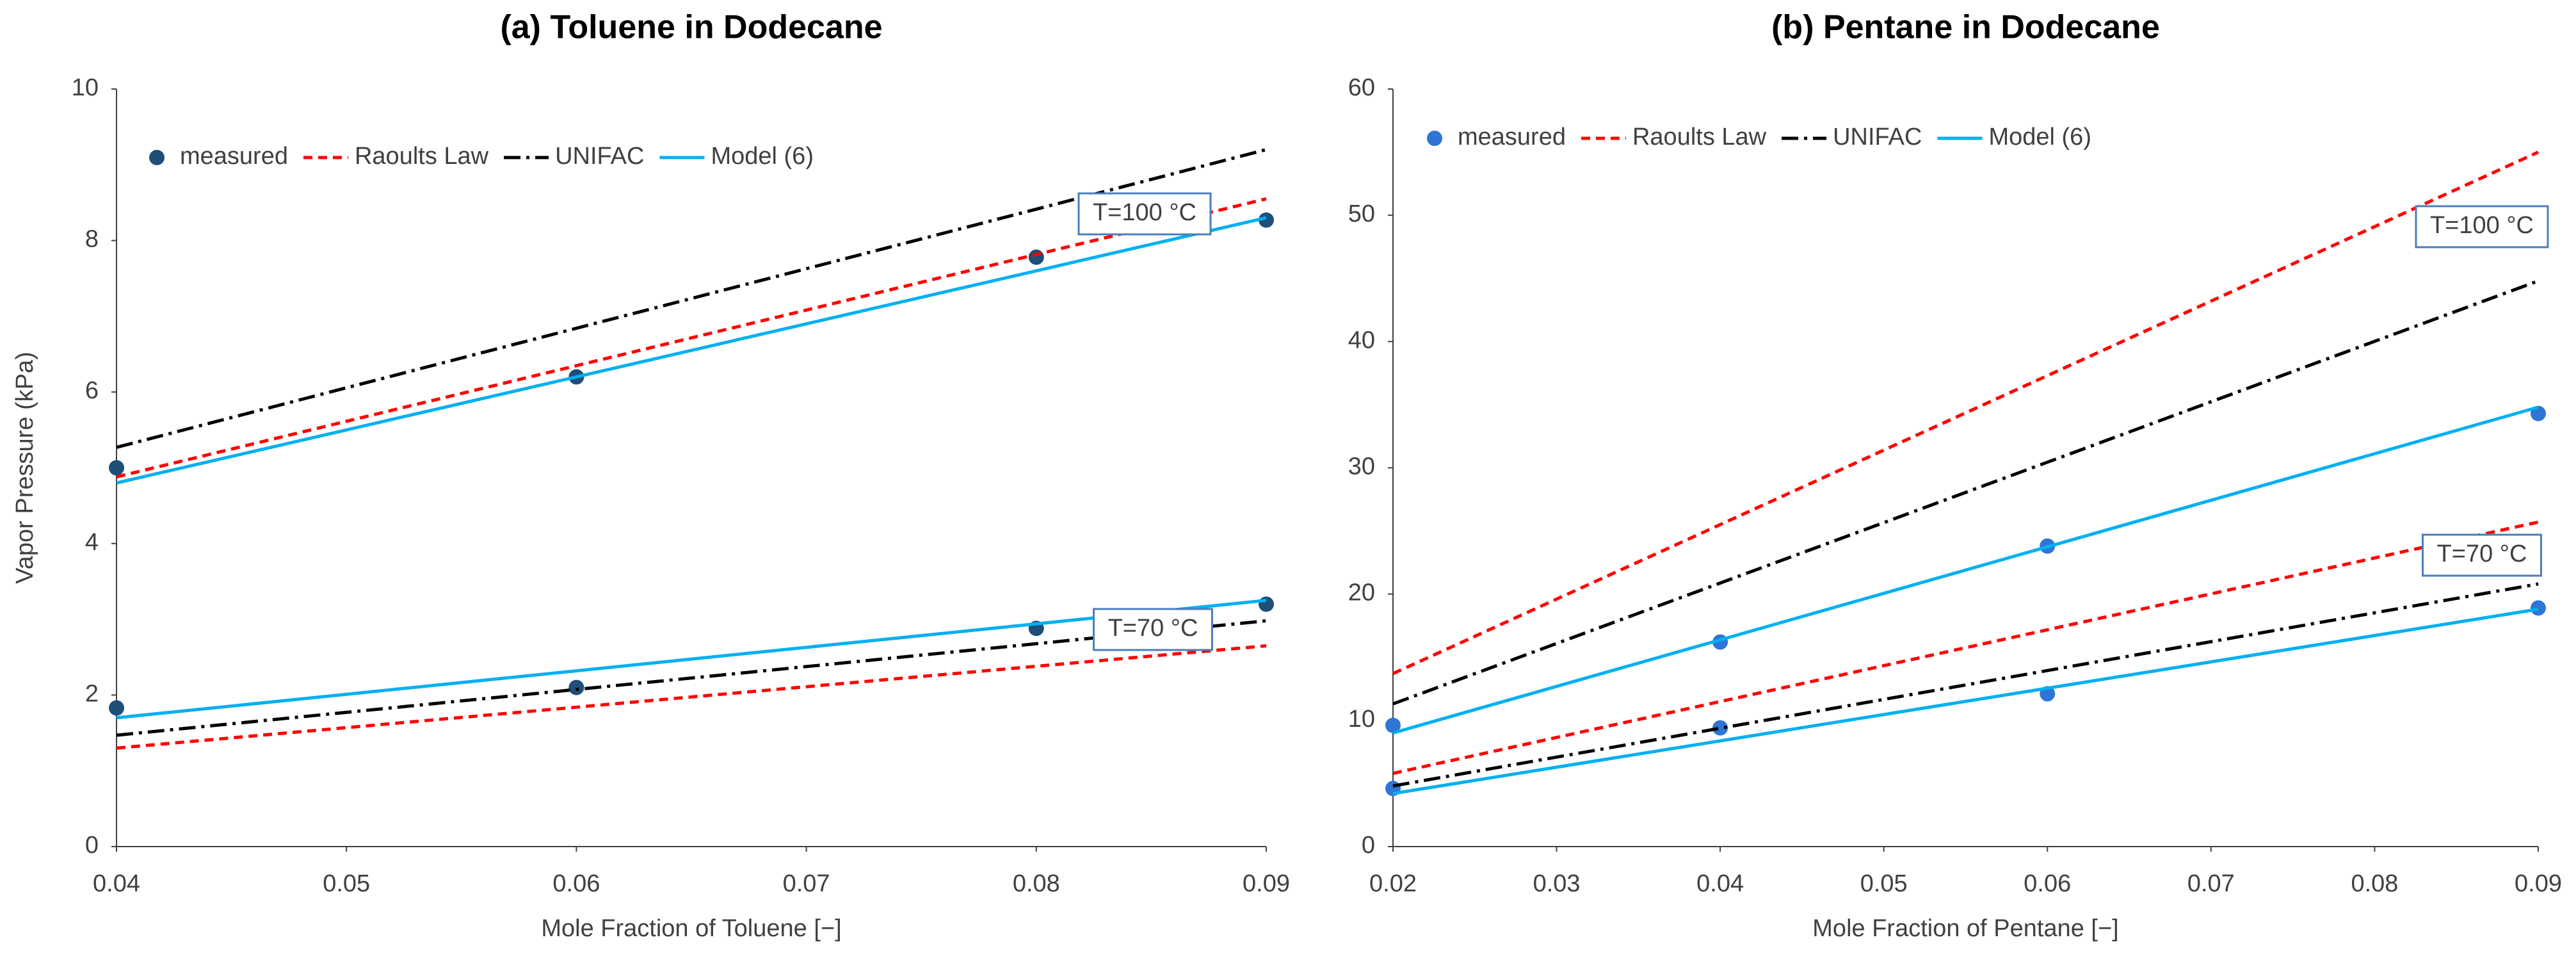  Describe the element at coordinates (1361, 213) in the screenshot. I see `y-tick-label: 50` at that location.